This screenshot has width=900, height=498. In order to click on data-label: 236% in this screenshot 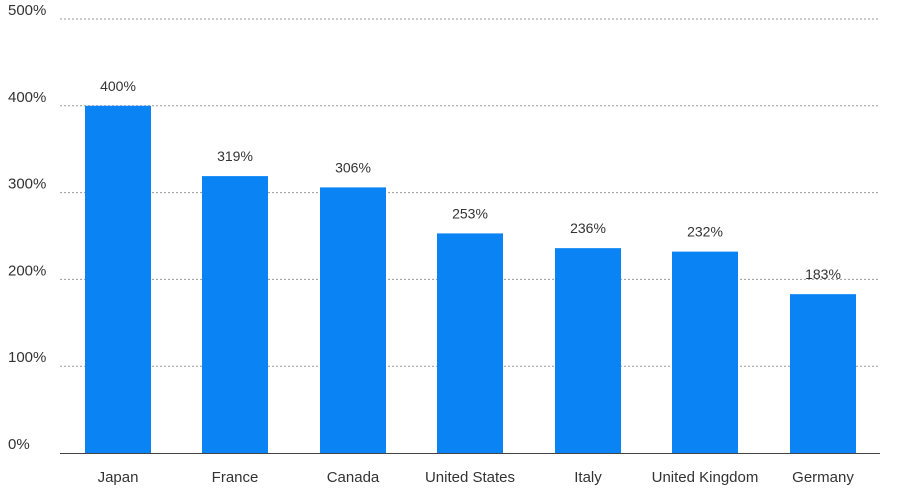, I will do `click(588, 228)`.